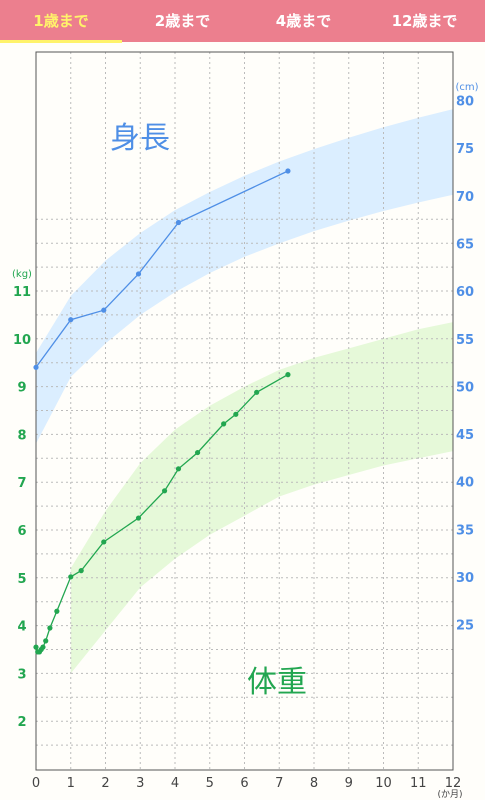  What do you see at coordinates (424, 21) in the screenshot?
I see `tab-12-years: 12歳まで` at bounding box center [424, 21].